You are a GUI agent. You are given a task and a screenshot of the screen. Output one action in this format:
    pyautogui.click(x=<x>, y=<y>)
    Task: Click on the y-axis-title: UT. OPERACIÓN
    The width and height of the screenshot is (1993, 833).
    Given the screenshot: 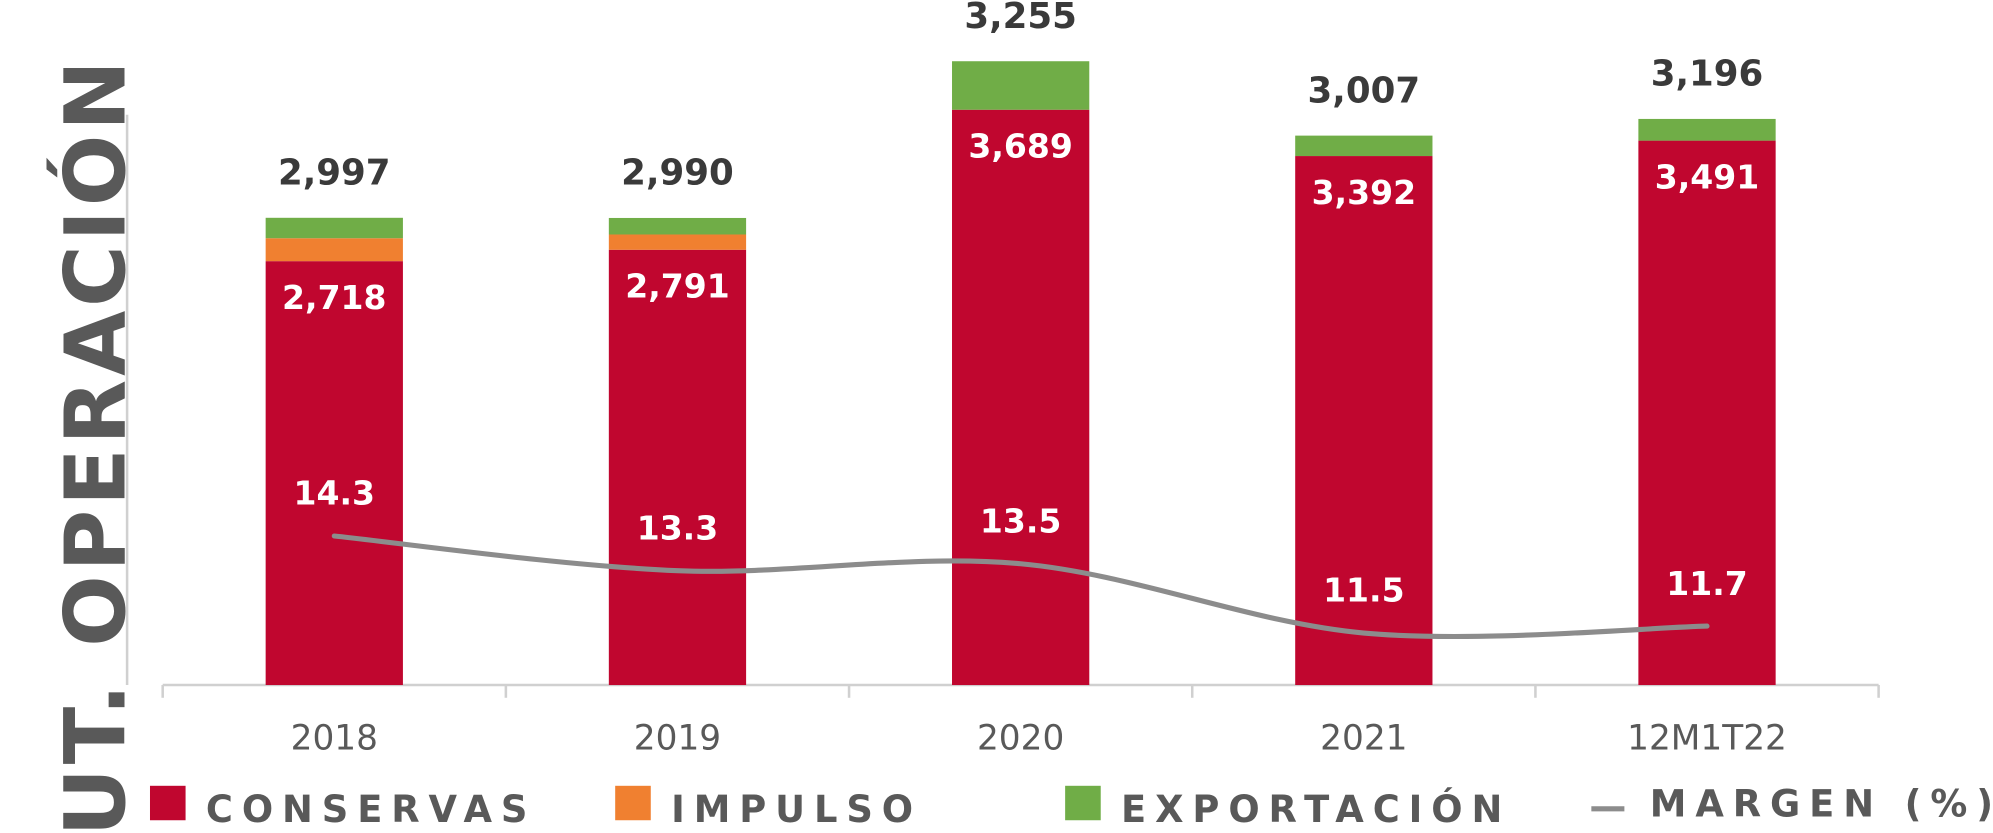 What is the action you would take?
    pyautogui.click(x=96, y=445)
    